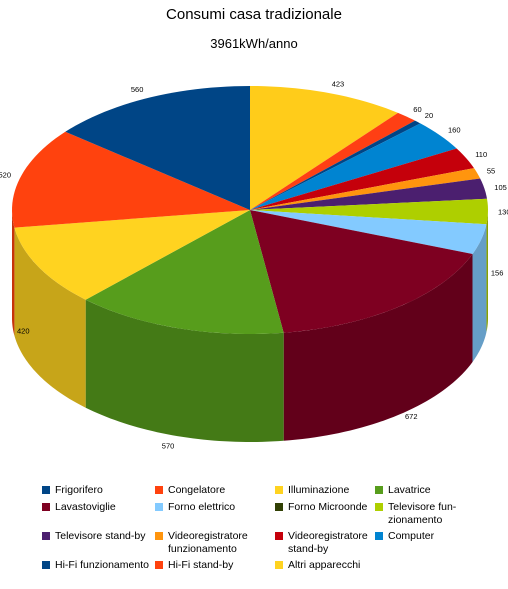 The image size is (508, 589). I want to click on data-label: 55, so click(491, 170).